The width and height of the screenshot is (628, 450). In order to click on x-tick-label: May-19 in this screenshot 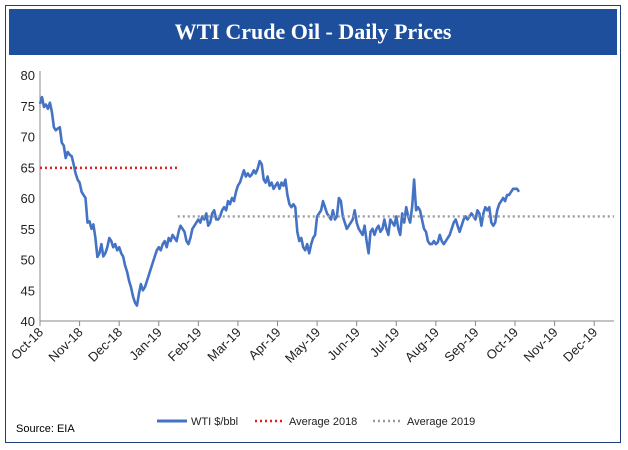, I will do `click(302, 345)`.